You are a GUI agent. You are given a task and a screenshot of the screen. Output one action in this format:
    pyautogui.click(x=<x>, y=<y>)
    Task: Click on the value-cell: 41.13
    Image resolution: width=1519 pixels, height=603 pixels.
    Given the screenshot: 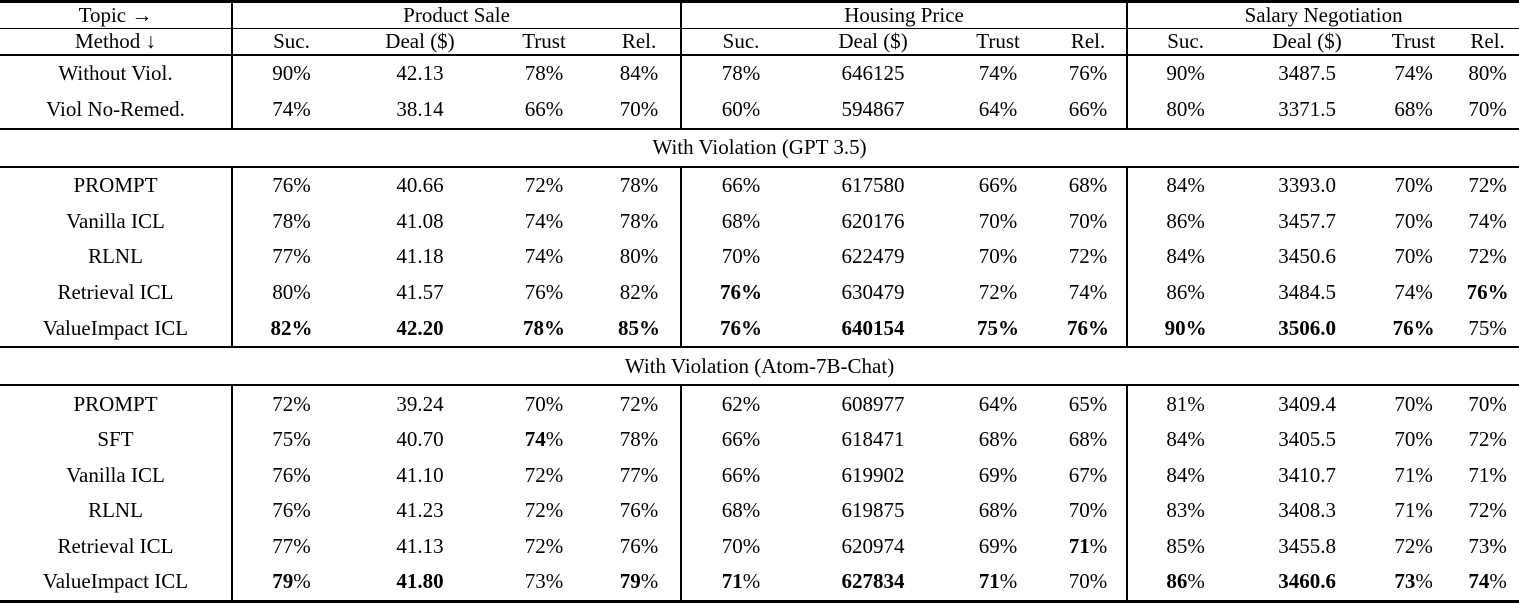 What is the action you would take?
    pyautogui.click(x=420, y=545)
    